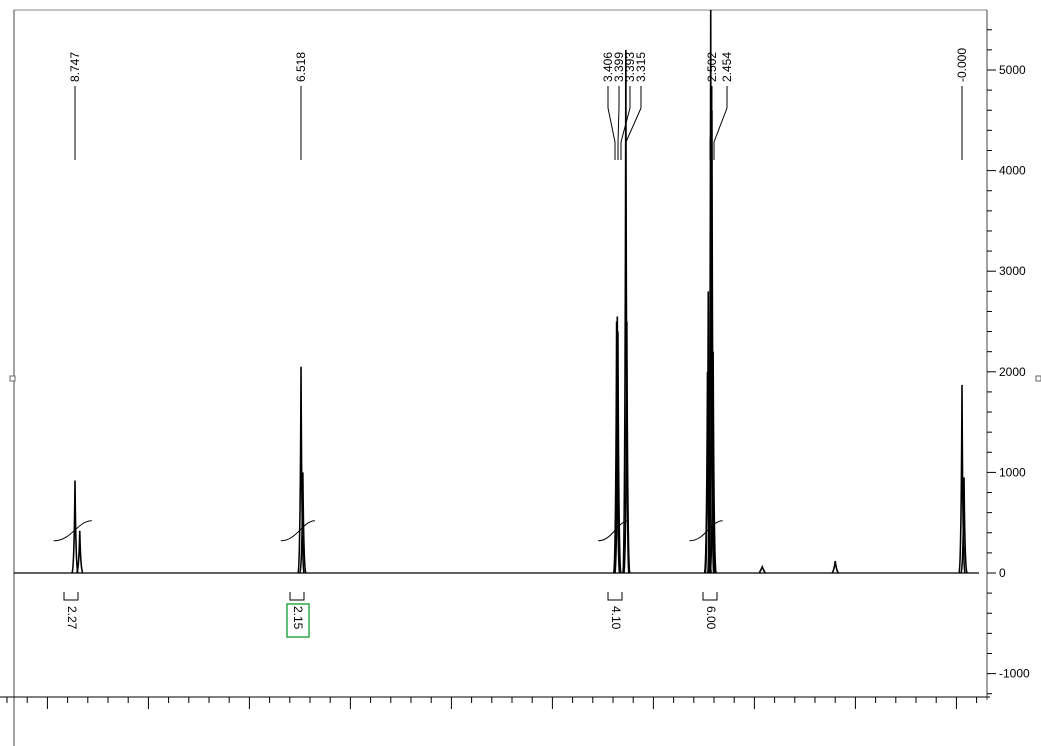 This screenshot has height=746, width=1041. What do you see at coordinates (1038, 378) in the screenshot?
I see `resize-handle-right` at bounding box center [1038, 378].